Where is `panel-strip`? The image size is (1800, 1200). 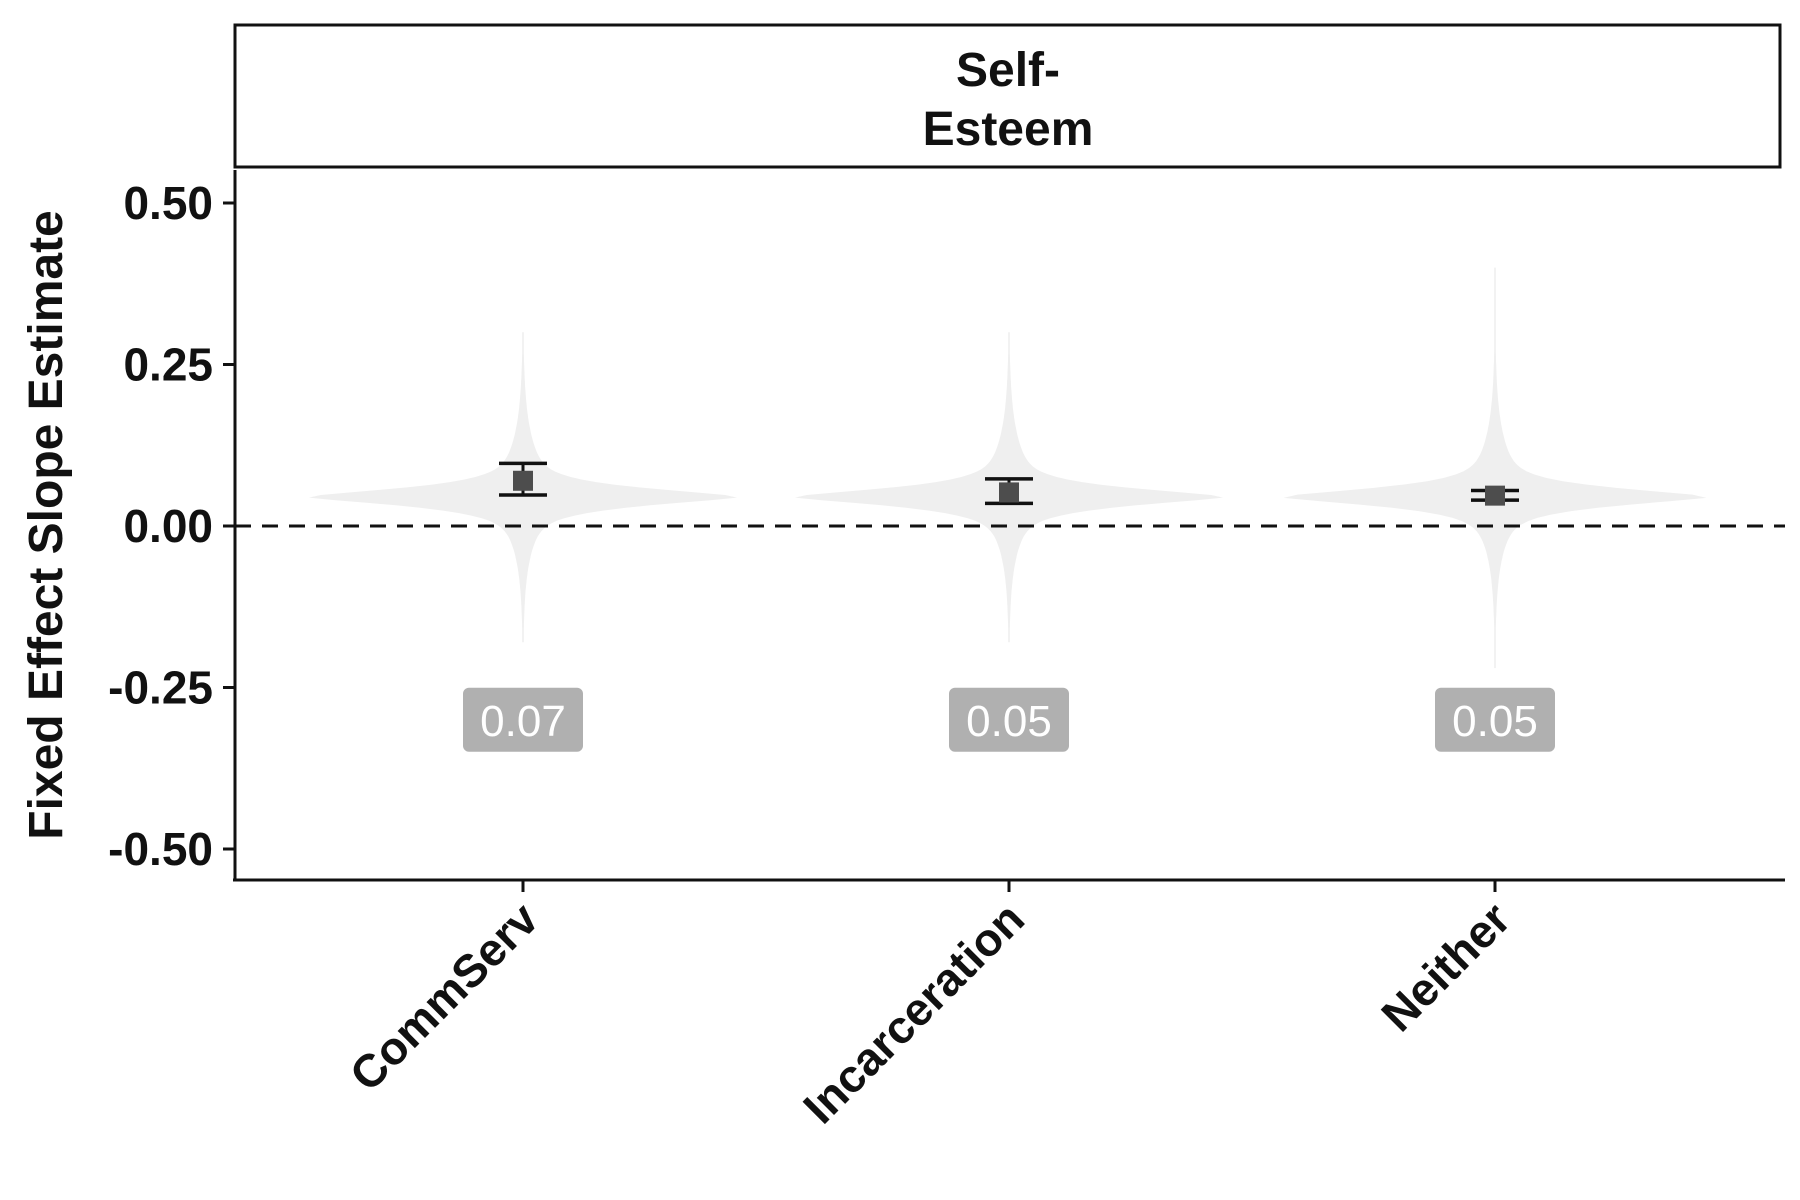
panel-strip is located at coordinates (1007, 96).